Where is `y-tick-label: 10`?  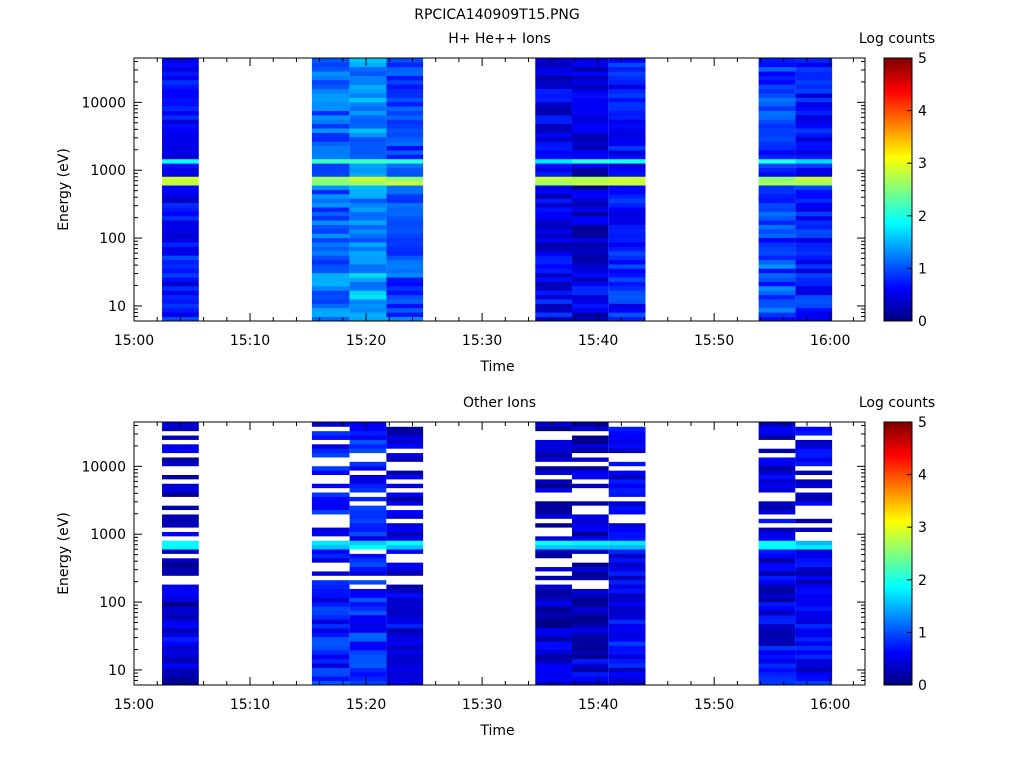
y-tick-label: 10 is located at coordinates (117, 671).